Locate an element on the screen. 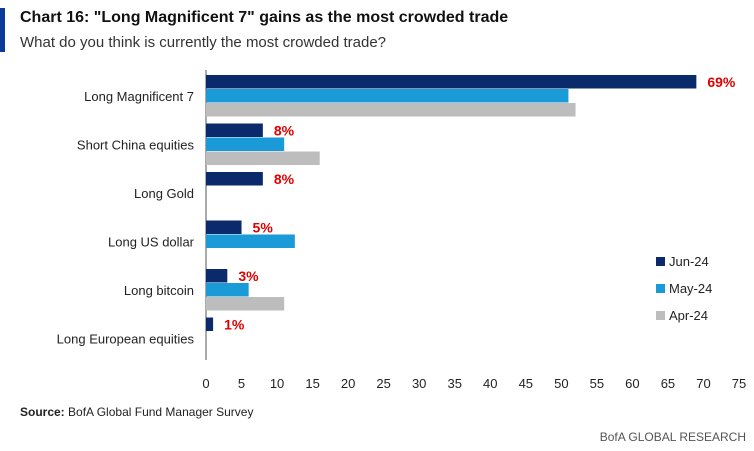 This screenshot has width=754, height=451. x-tick-label: 30 is located at coordinates (419, 383).